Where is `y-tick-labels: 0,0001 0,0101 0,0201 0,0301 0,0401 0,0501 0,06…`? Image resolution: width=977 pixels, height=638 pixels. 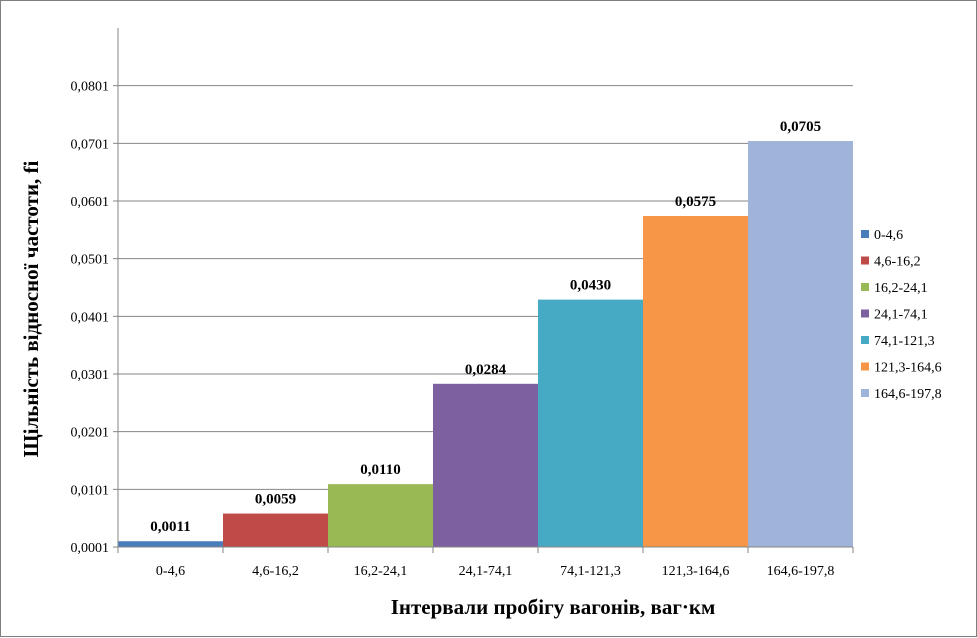 y-tick-labels: 0,0001 0,0101 0,0201 0,0301 0,0401 0,0501 0,06… is located at coordinates (90, 318).